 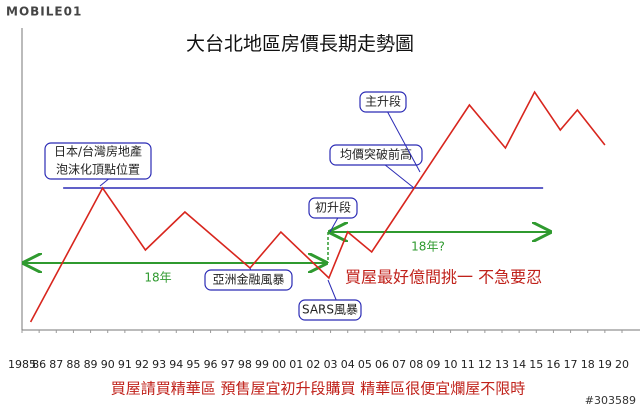 I want to click on x-tick-label: 92, so click(x=142, y=364).